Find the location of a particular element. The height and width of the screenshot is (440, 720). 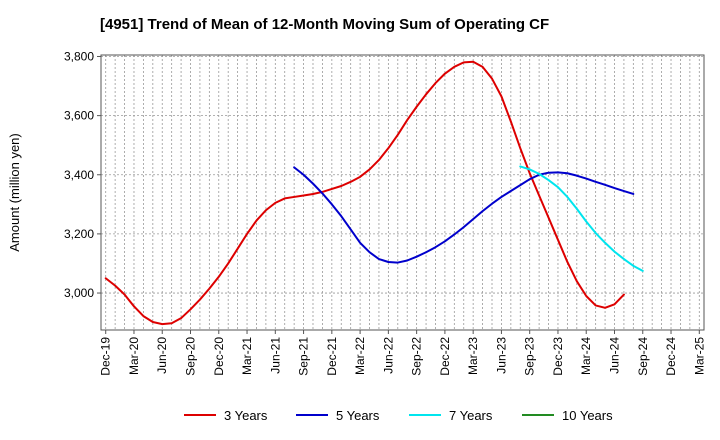

x-tick-label: Dec-20 is located at coordinates (219, 356).